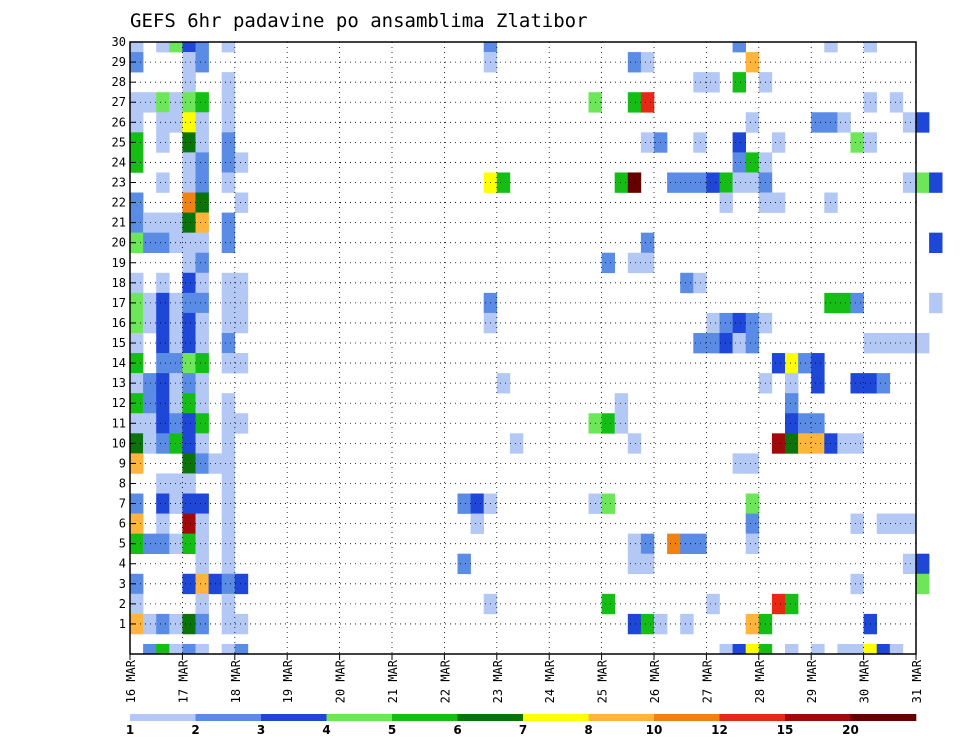 This screenshot has width=960, height=742. I want to click on colorbar-label: 2, so click(195, 730).